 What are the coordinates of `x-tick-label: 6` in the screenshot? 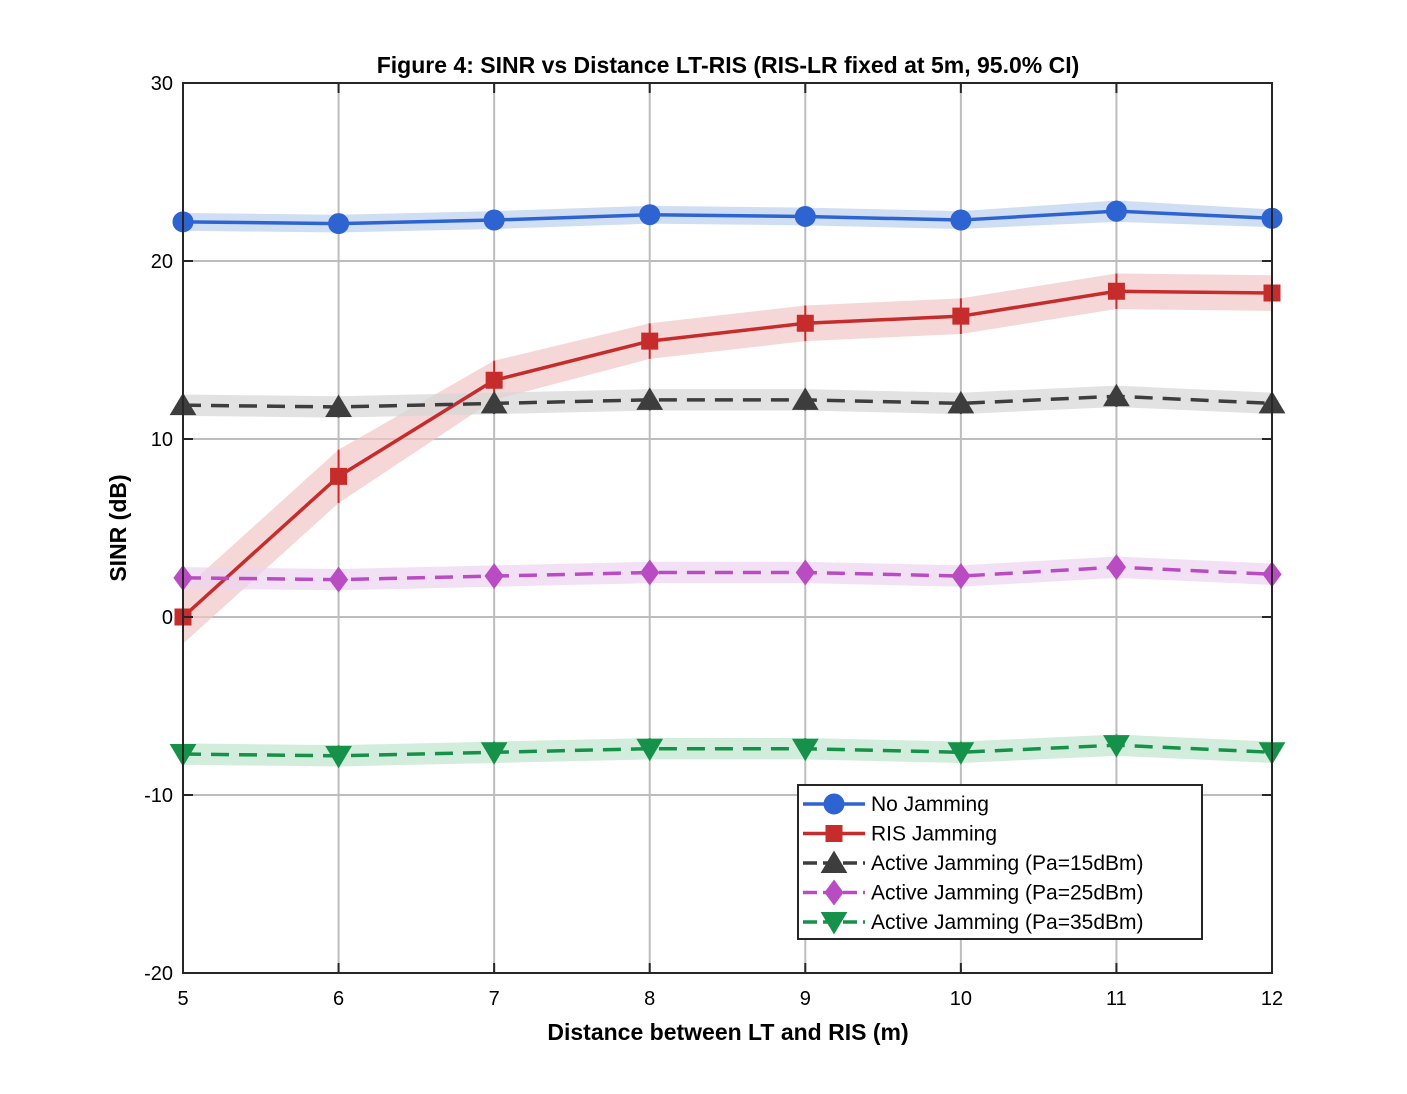 It's located at (338, 999).